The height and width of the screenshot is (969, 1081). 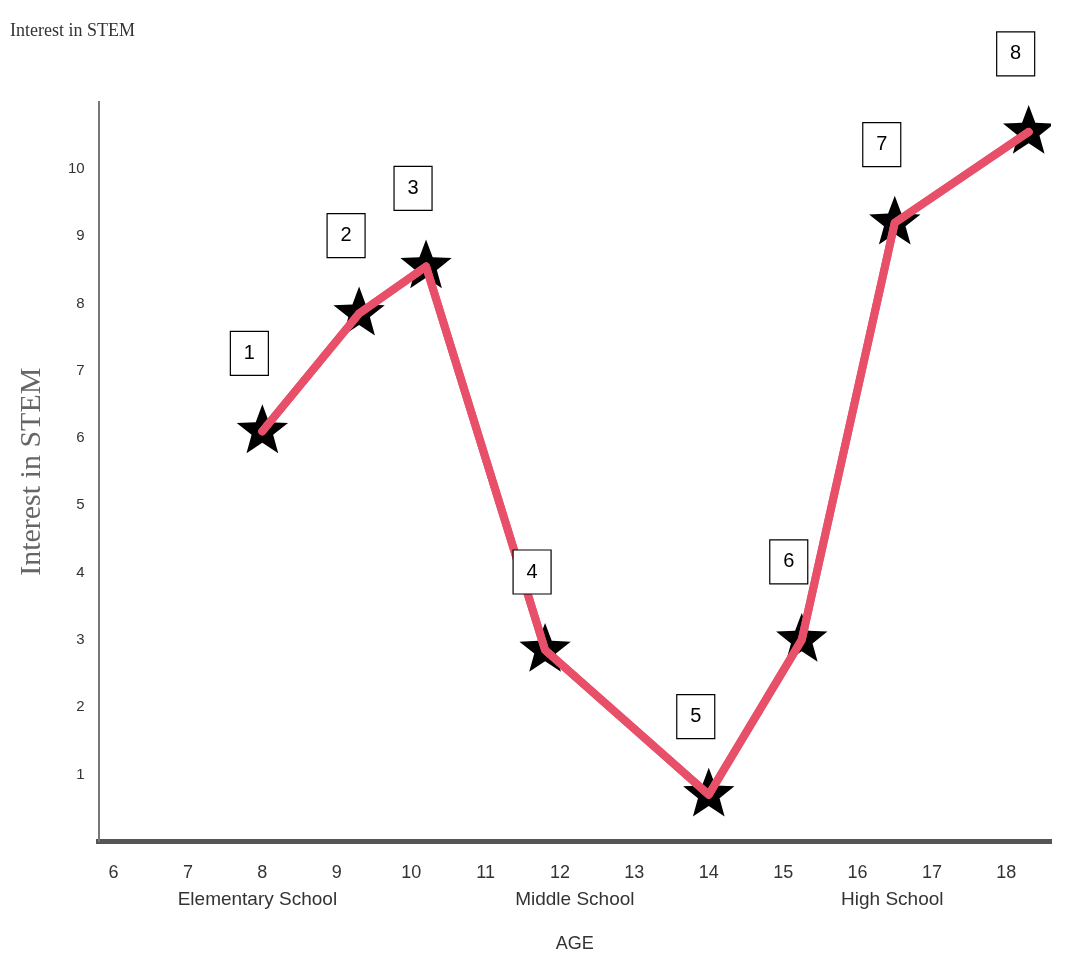 What do you see at coordinates (931, 871) in the screenshot?
I see `x-tick-label: 17` at bounding box center [931, 871].